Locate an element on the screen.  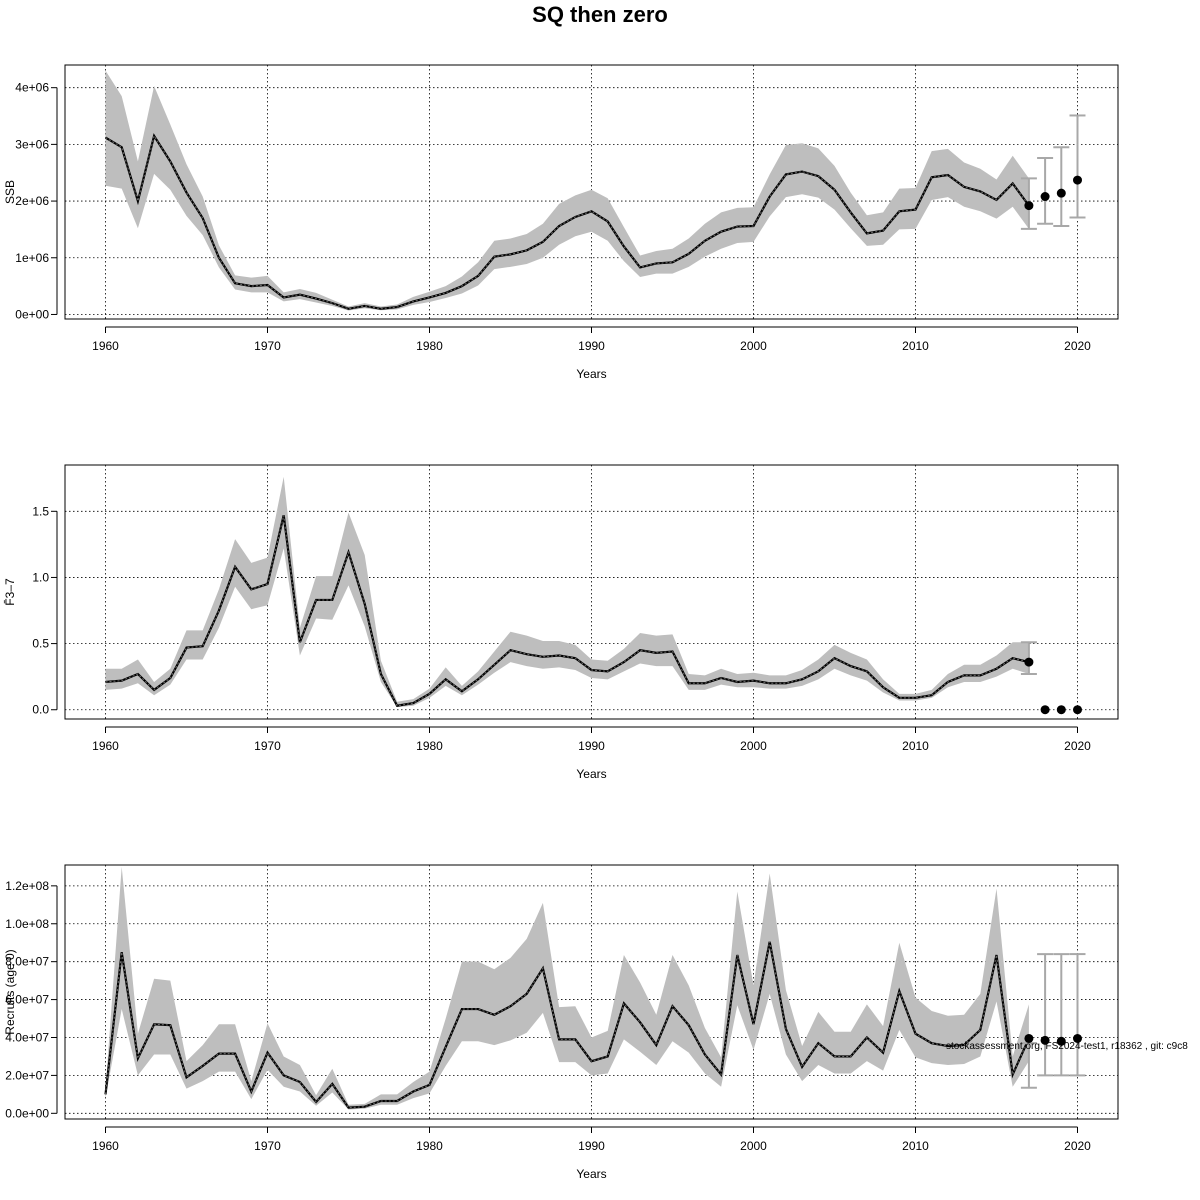
f-x-tick-label: 1980 is located at coordinates (429, 746).